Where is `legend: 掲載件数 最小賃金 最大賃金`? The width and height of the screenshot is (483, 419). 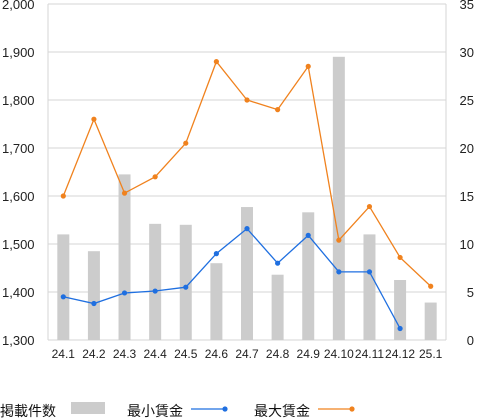 legend: 掲載件数 最小賃金 最大賃金 is located at coordinates (177, 410).